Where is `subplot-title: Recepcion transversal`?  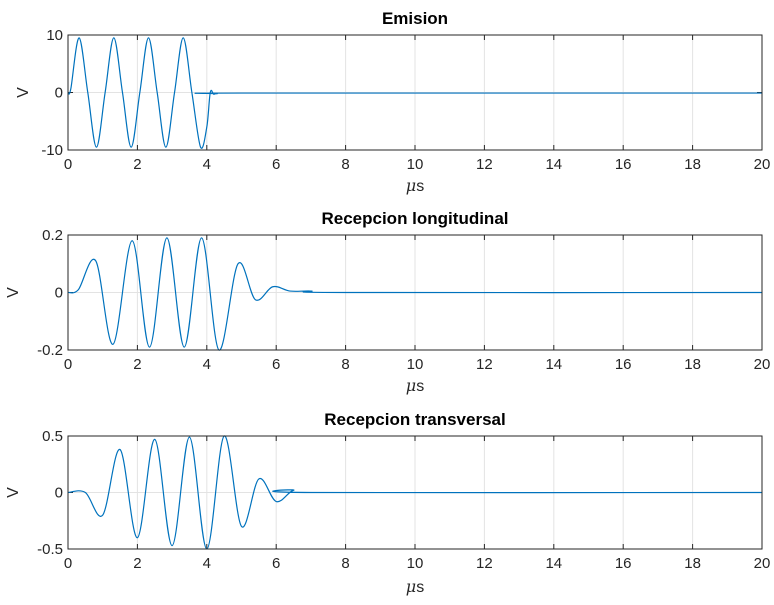 subplot-title: Recepcion transversal is located at coordinates (414, 419).